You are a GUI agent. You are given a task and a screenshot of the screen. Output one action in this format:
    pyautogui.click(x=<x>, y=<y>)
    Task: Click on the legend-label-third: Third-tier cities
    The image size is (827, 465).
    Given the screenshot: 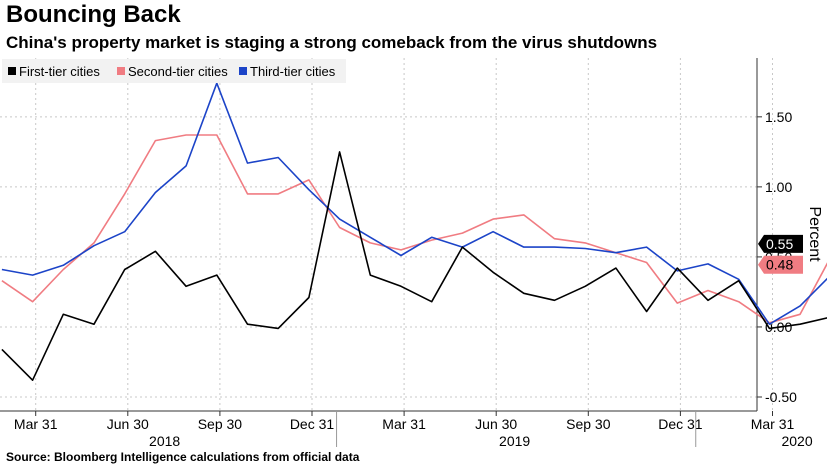 What is the action you would take?
    pyautogui.click(x=293, y=71)
    